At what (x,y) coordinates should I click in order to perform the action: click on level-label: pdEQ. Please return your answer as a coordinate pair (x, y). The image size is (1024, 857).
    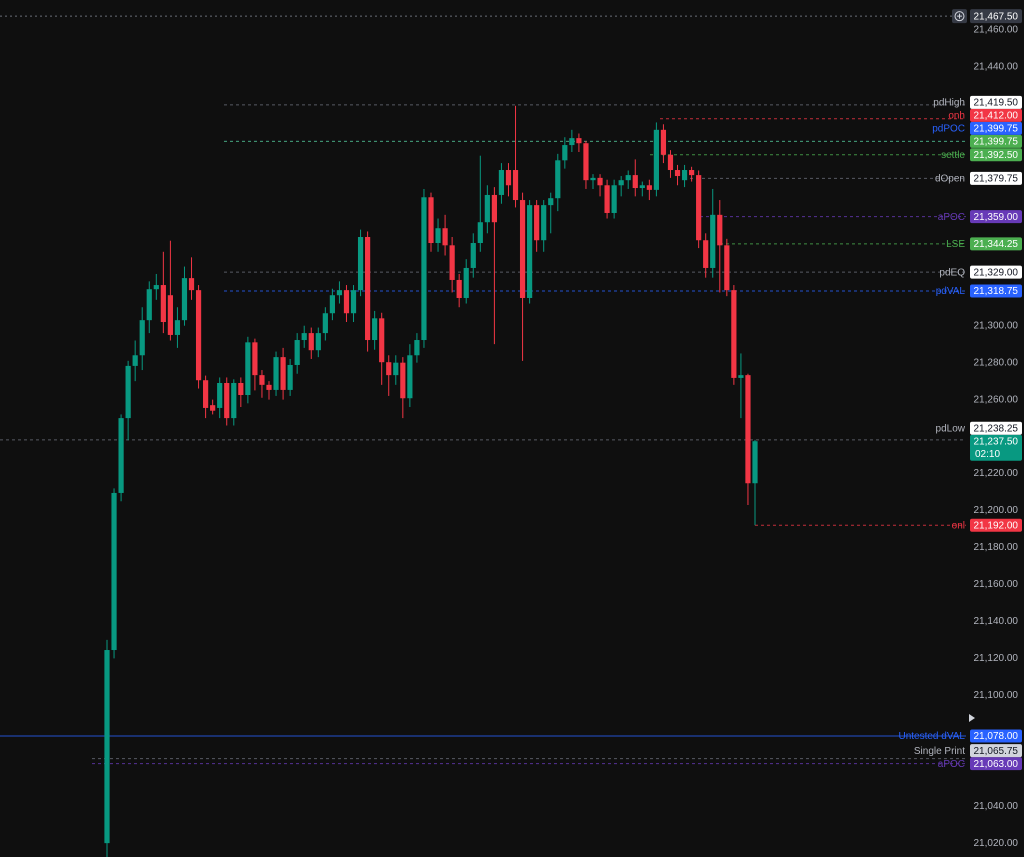
    Looking at the image, I should click on (952, 272).